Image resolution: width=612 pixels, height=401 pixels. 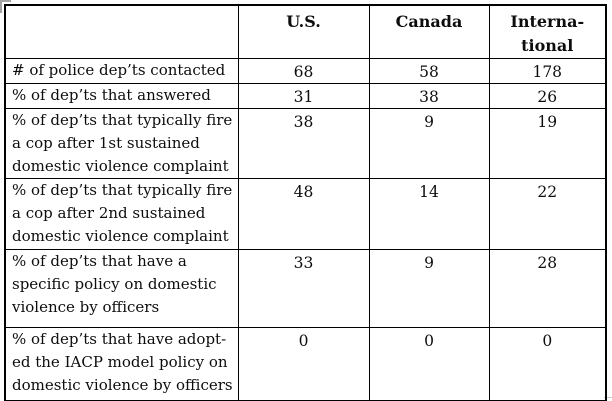 I want to click on table-row: # of police dep’ts contacted 68 58 178, so click(x=305, y=71).